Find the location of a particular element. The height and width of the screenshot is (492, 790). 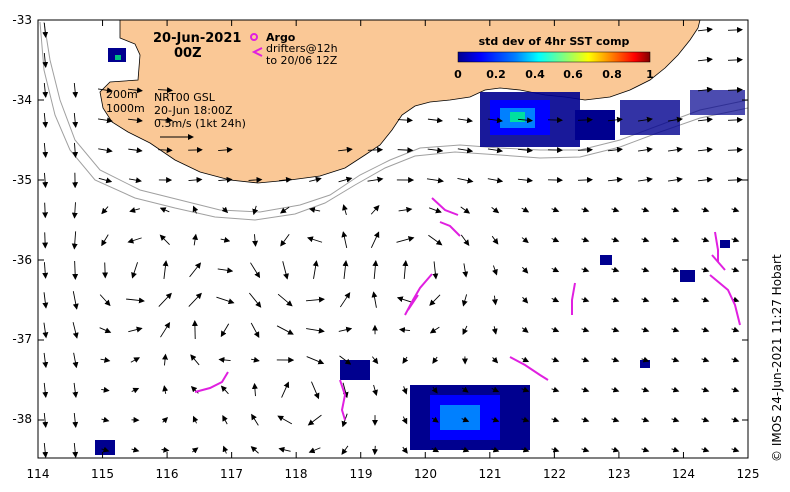

argo-legend: Argo is located at coordinates (273, 37).